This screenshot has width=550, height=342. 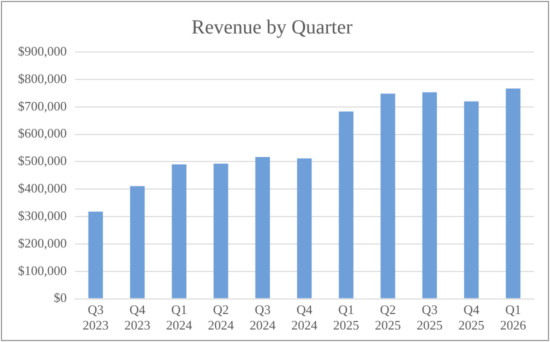 I want to click on x-tick-label: Q3 2023, so click(x=95, y=317).